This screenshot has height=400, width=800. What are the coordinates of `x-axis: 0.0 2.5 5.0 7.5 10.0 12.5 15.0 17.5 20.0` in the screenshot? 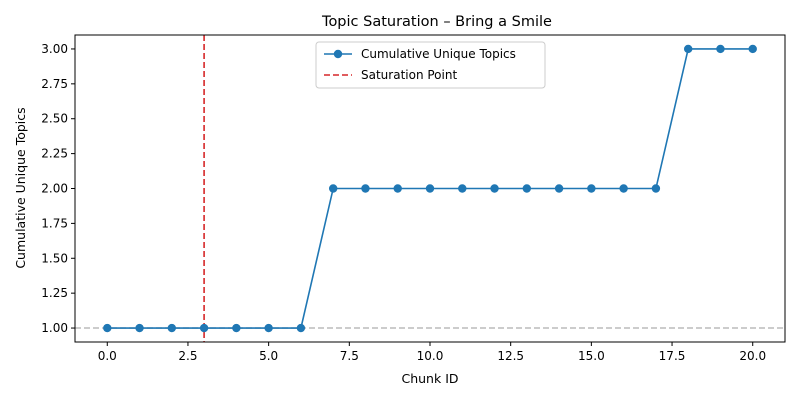 It's located at (432, 352).